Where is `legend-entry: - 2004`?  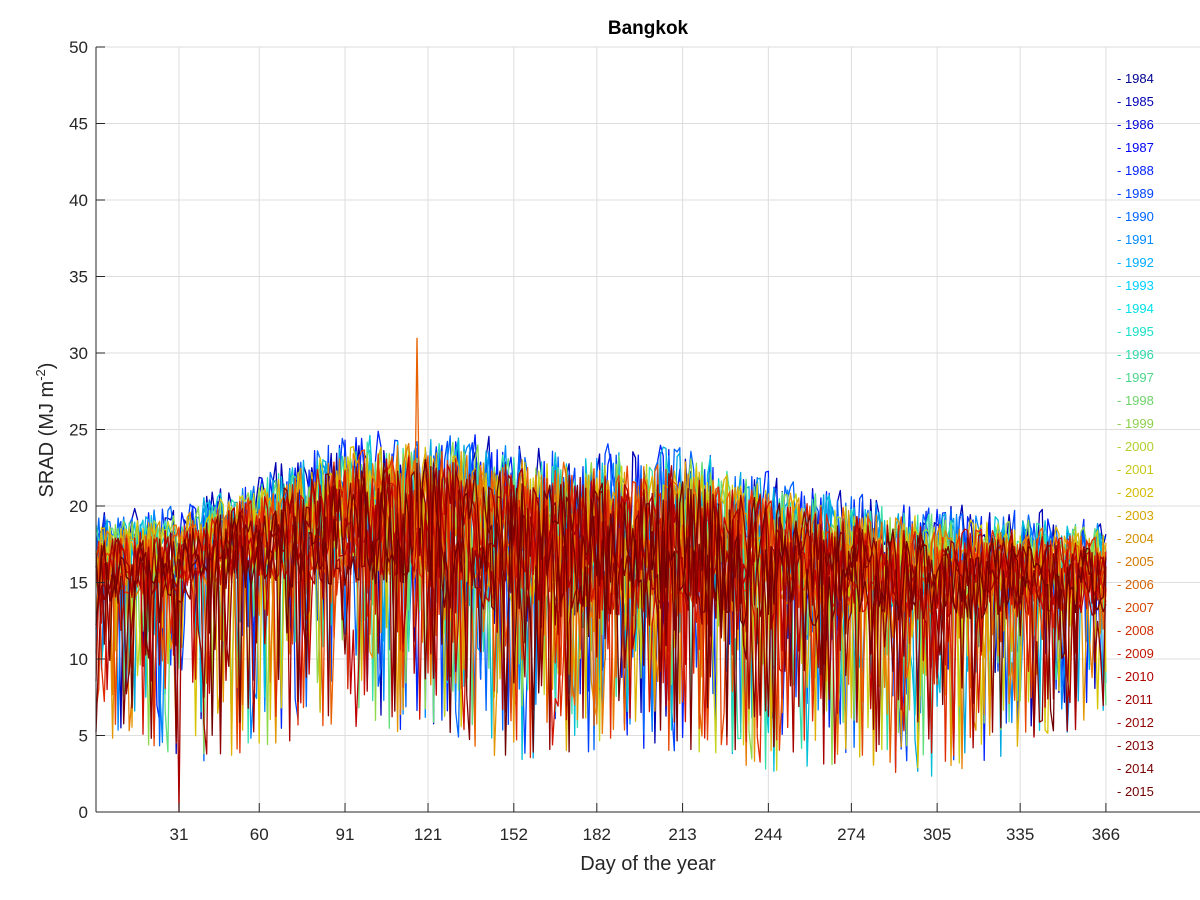 legend-entry: - 2004 is located at coordinates (1135, 538).